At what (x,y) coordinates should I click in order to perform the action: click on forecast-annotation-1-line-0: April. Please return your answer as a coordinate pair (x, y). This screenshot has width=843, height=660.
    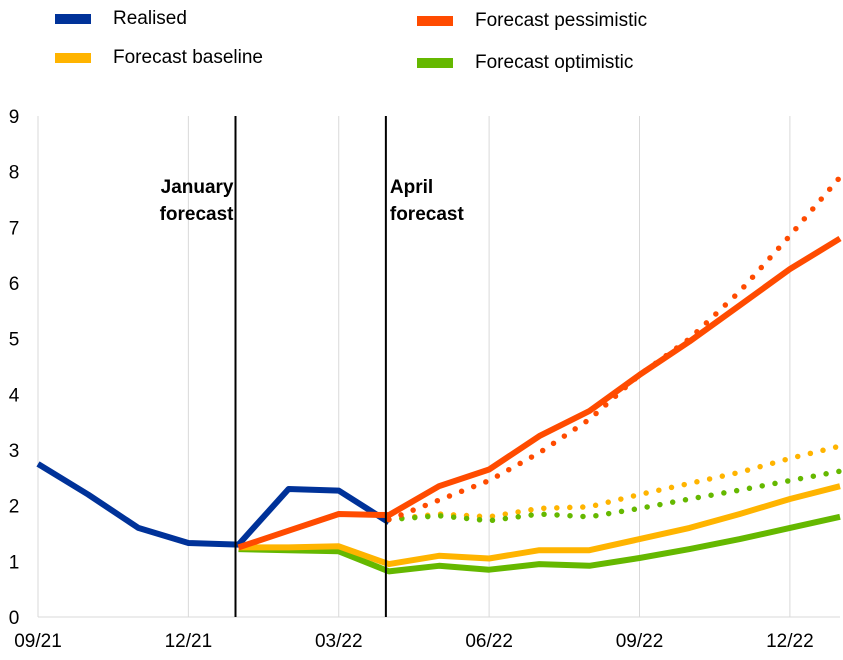
    Looking at the image, I should click on (411, 187).